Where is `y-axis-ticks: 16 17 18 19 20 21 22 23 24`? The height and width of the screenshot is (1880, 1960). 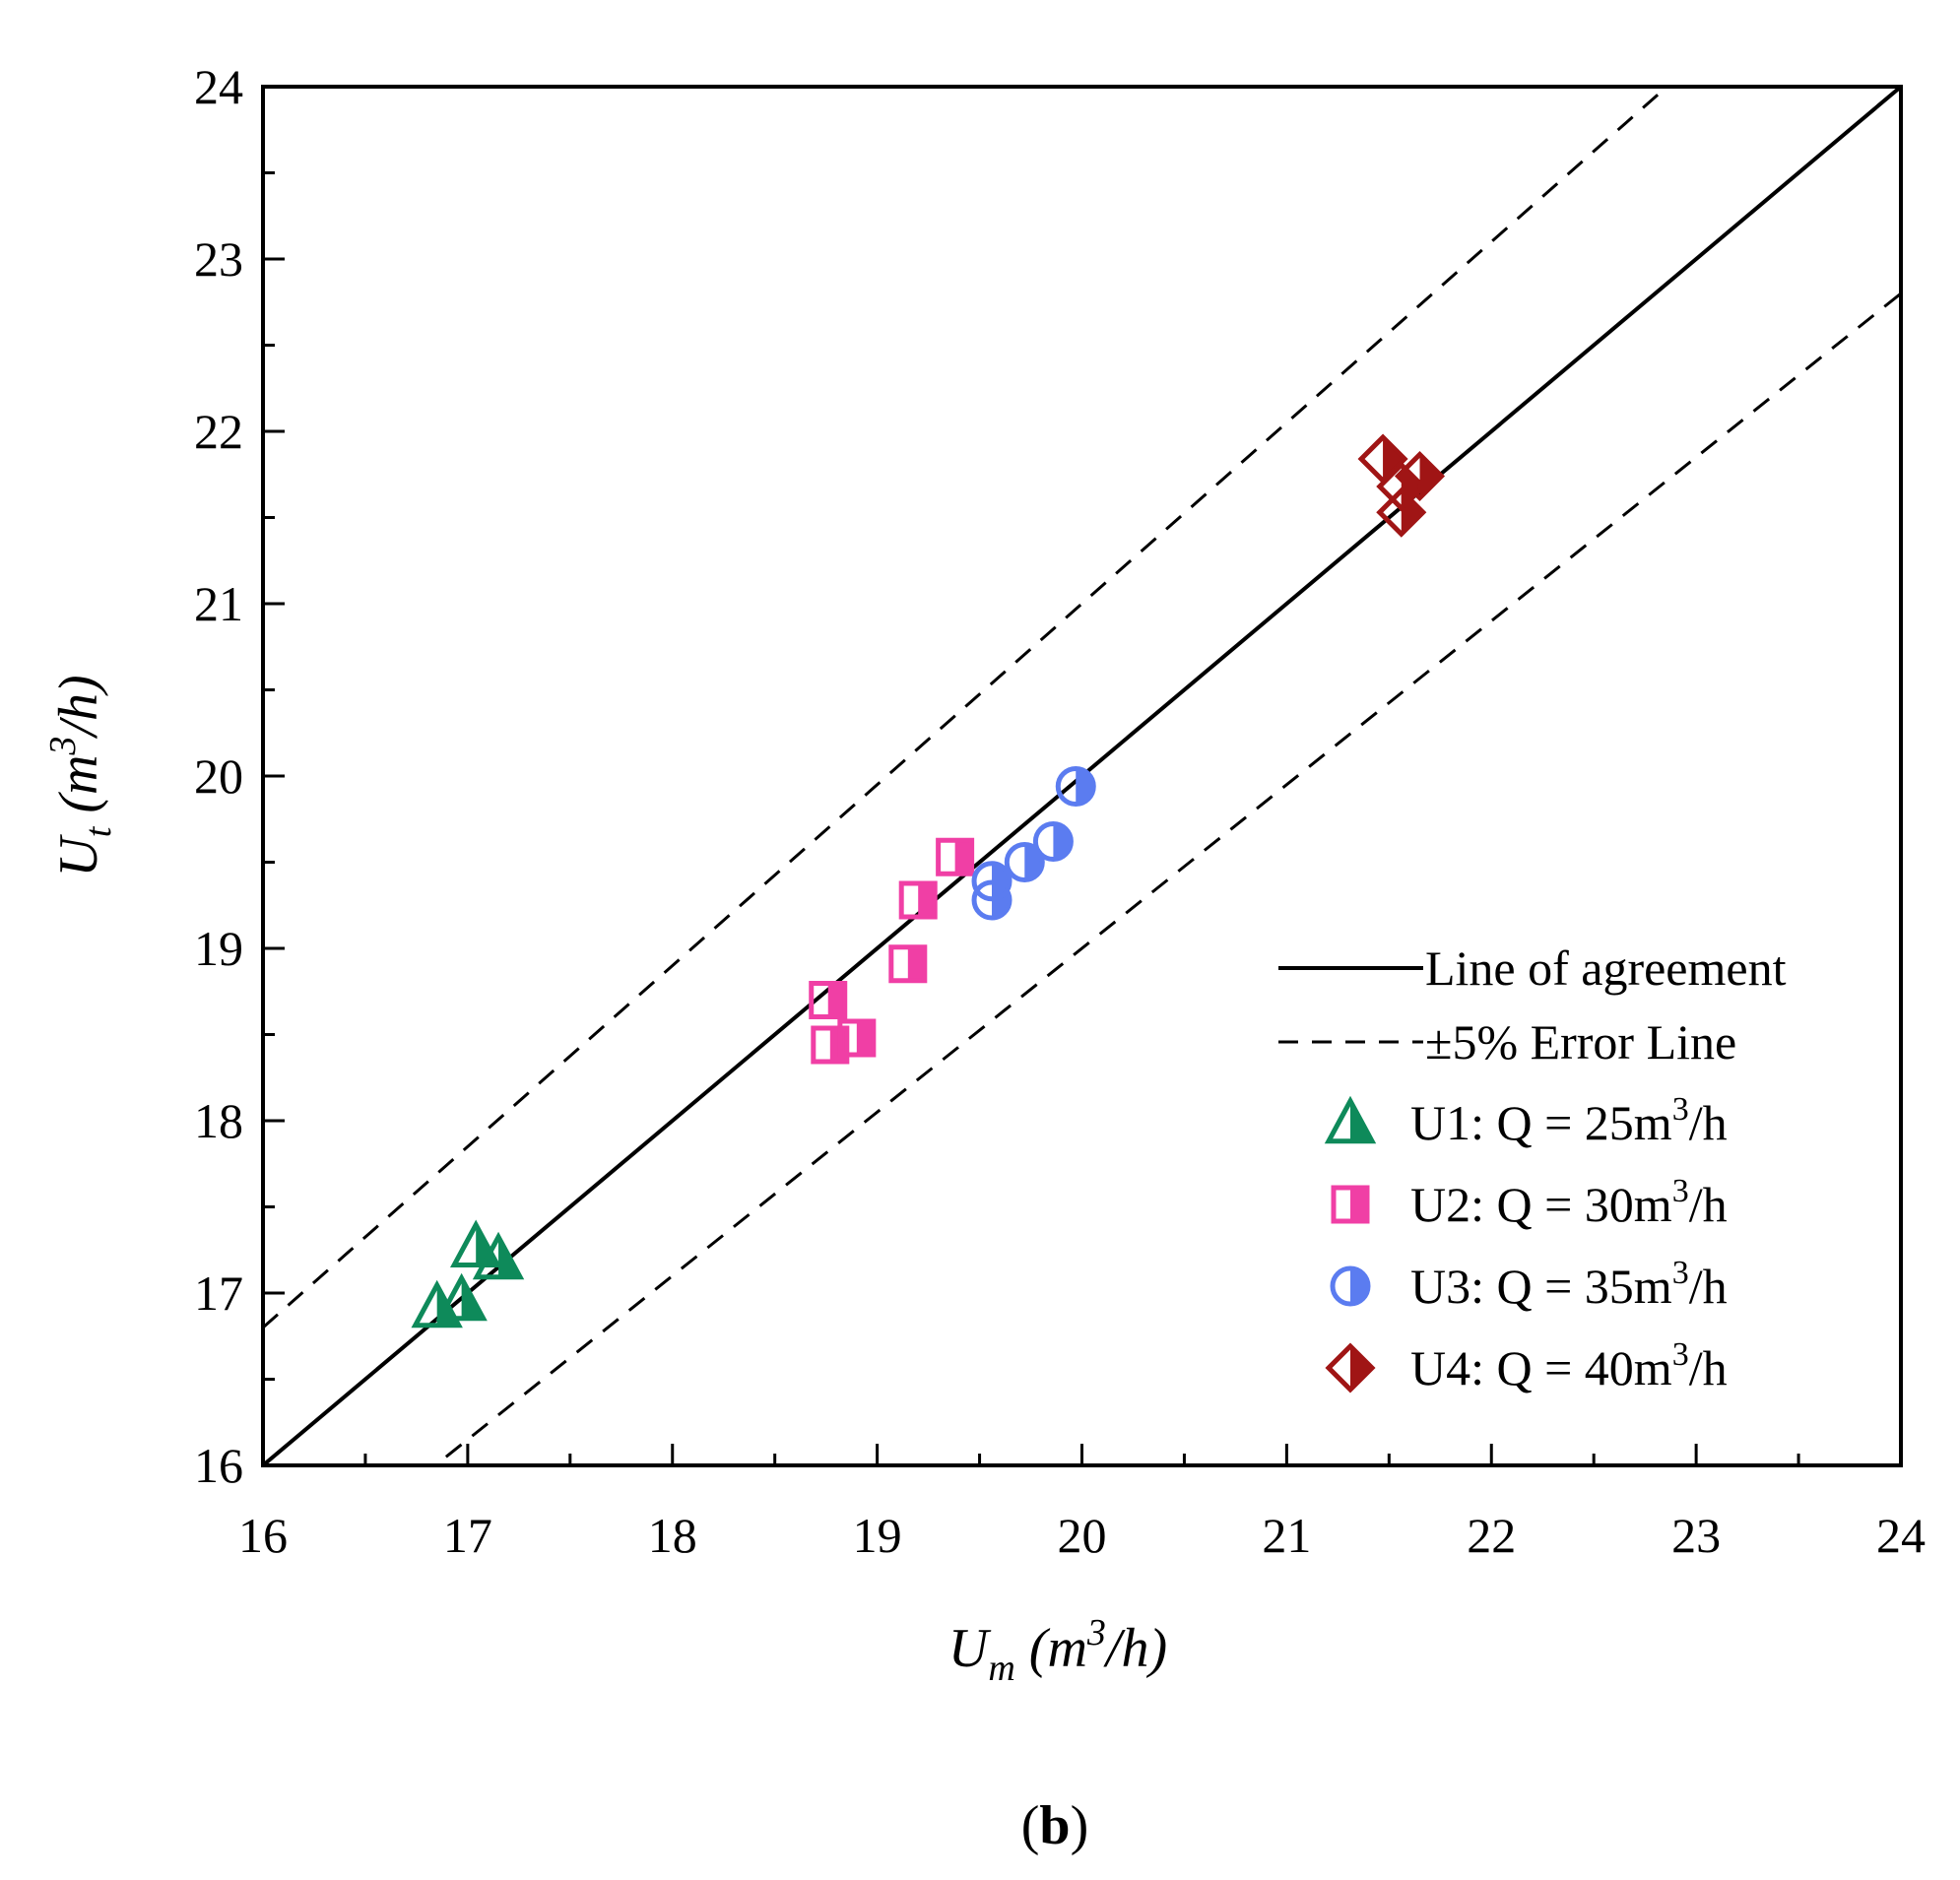 y-axis-ticks: 16 17 18 19 20 21 22 23 24 is located at coordinates (240, 776).